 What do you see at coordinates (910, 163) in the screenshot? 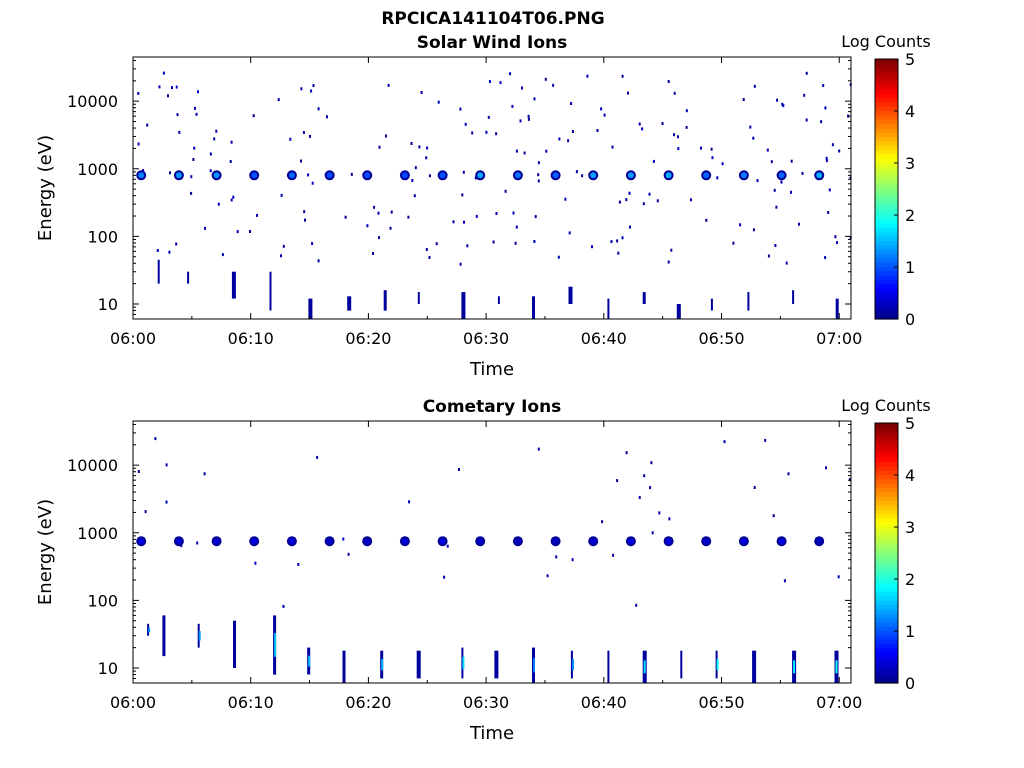
I see `colorbar-tick-label: 3` at bounding box center [910, 163].